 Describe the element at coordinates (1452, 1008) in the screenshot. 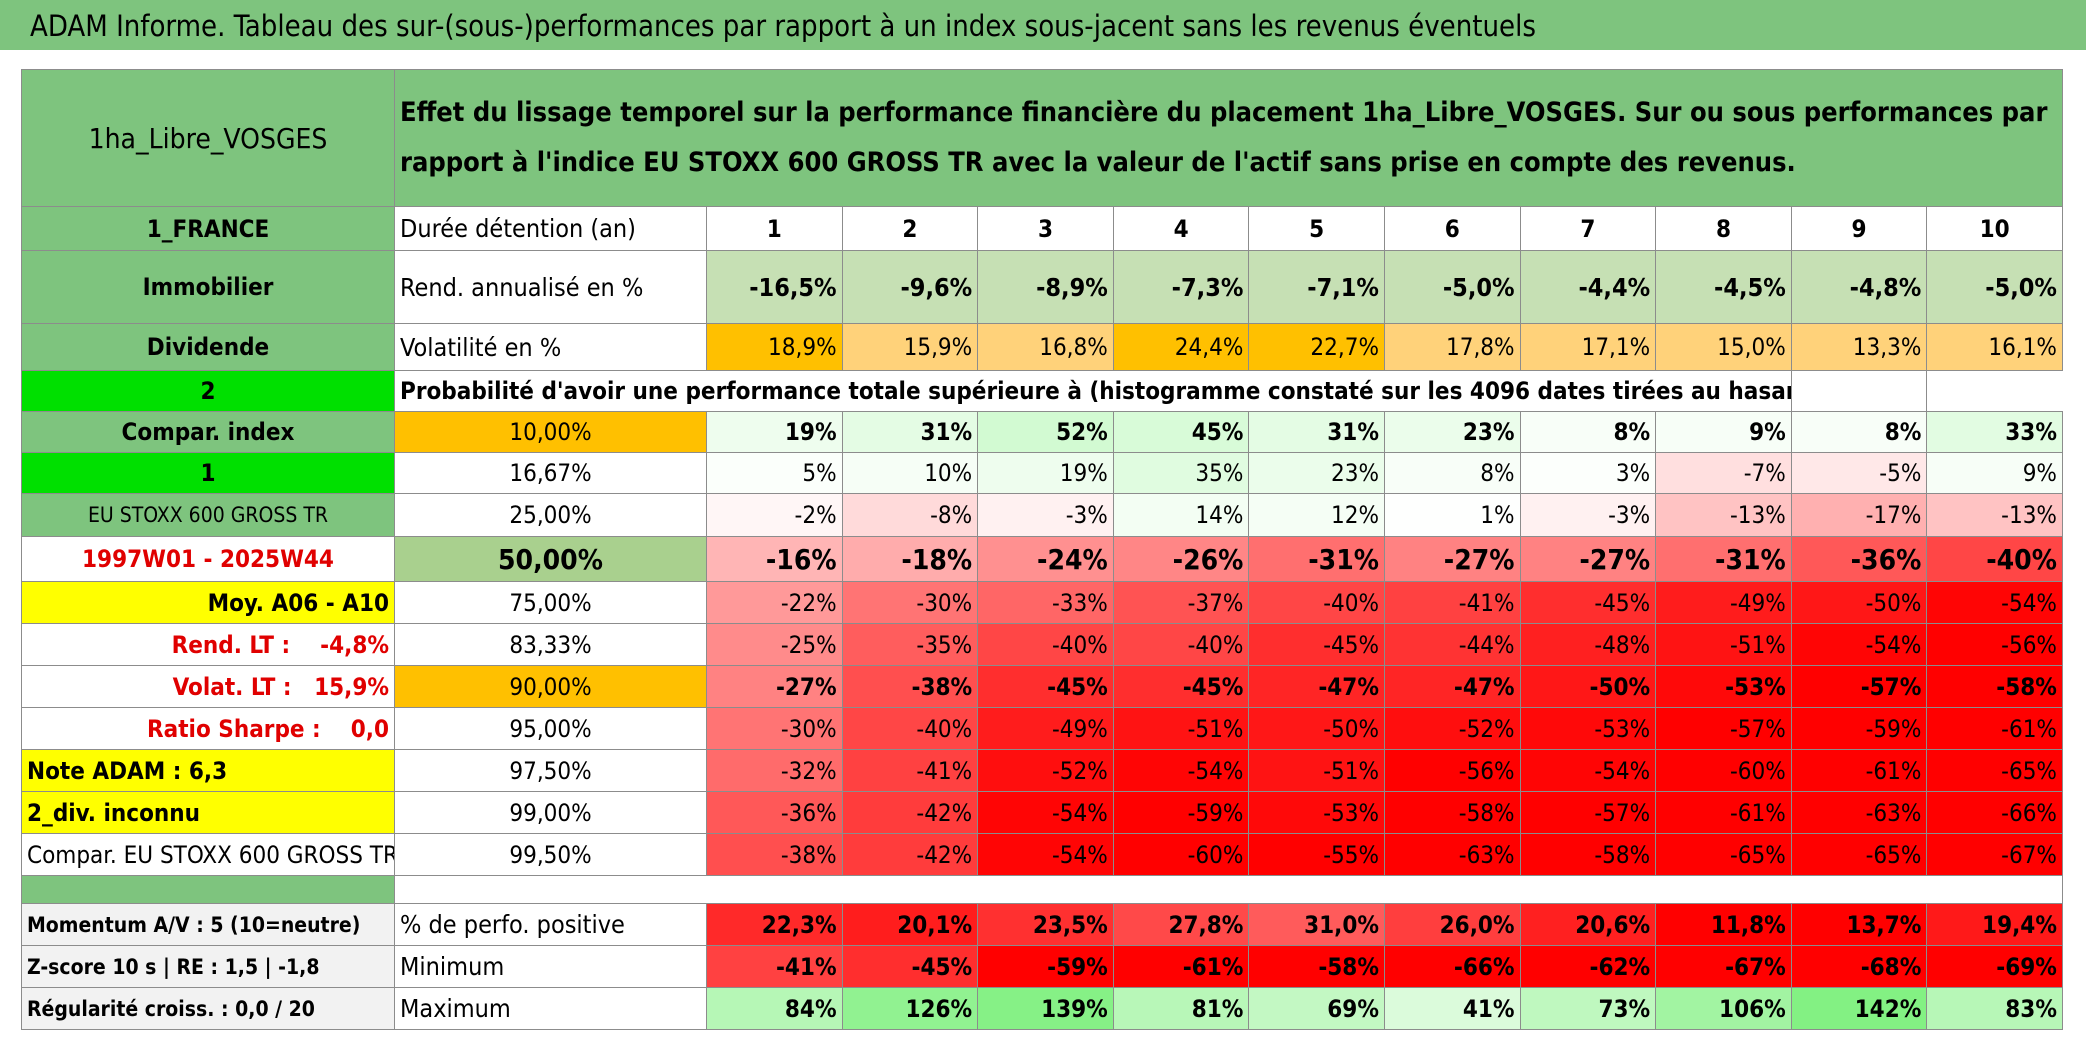

I see `summary-value: 41%` at that location.